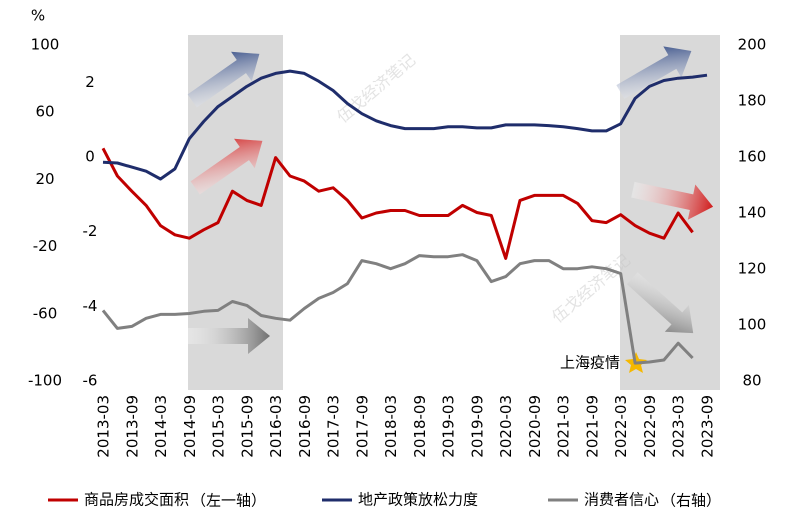 The height and width of the screenshot is (516, 800). Describe the element at coordinates (621, 426) in the screenshot. I see `x-tick-label: 2022-03` at that location.